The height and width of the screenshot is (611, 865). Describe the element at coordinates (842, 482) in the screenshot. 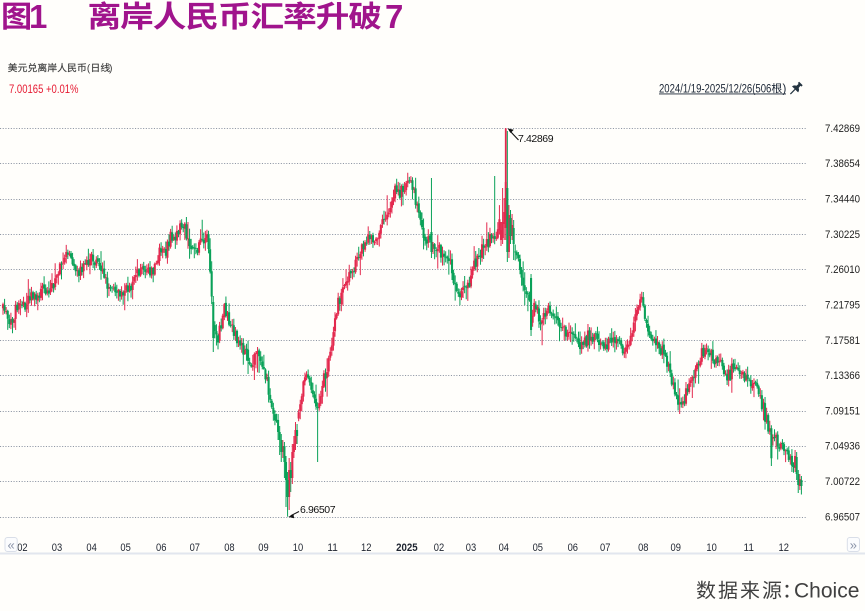

I see `svg-text: 7.00722` at that location.